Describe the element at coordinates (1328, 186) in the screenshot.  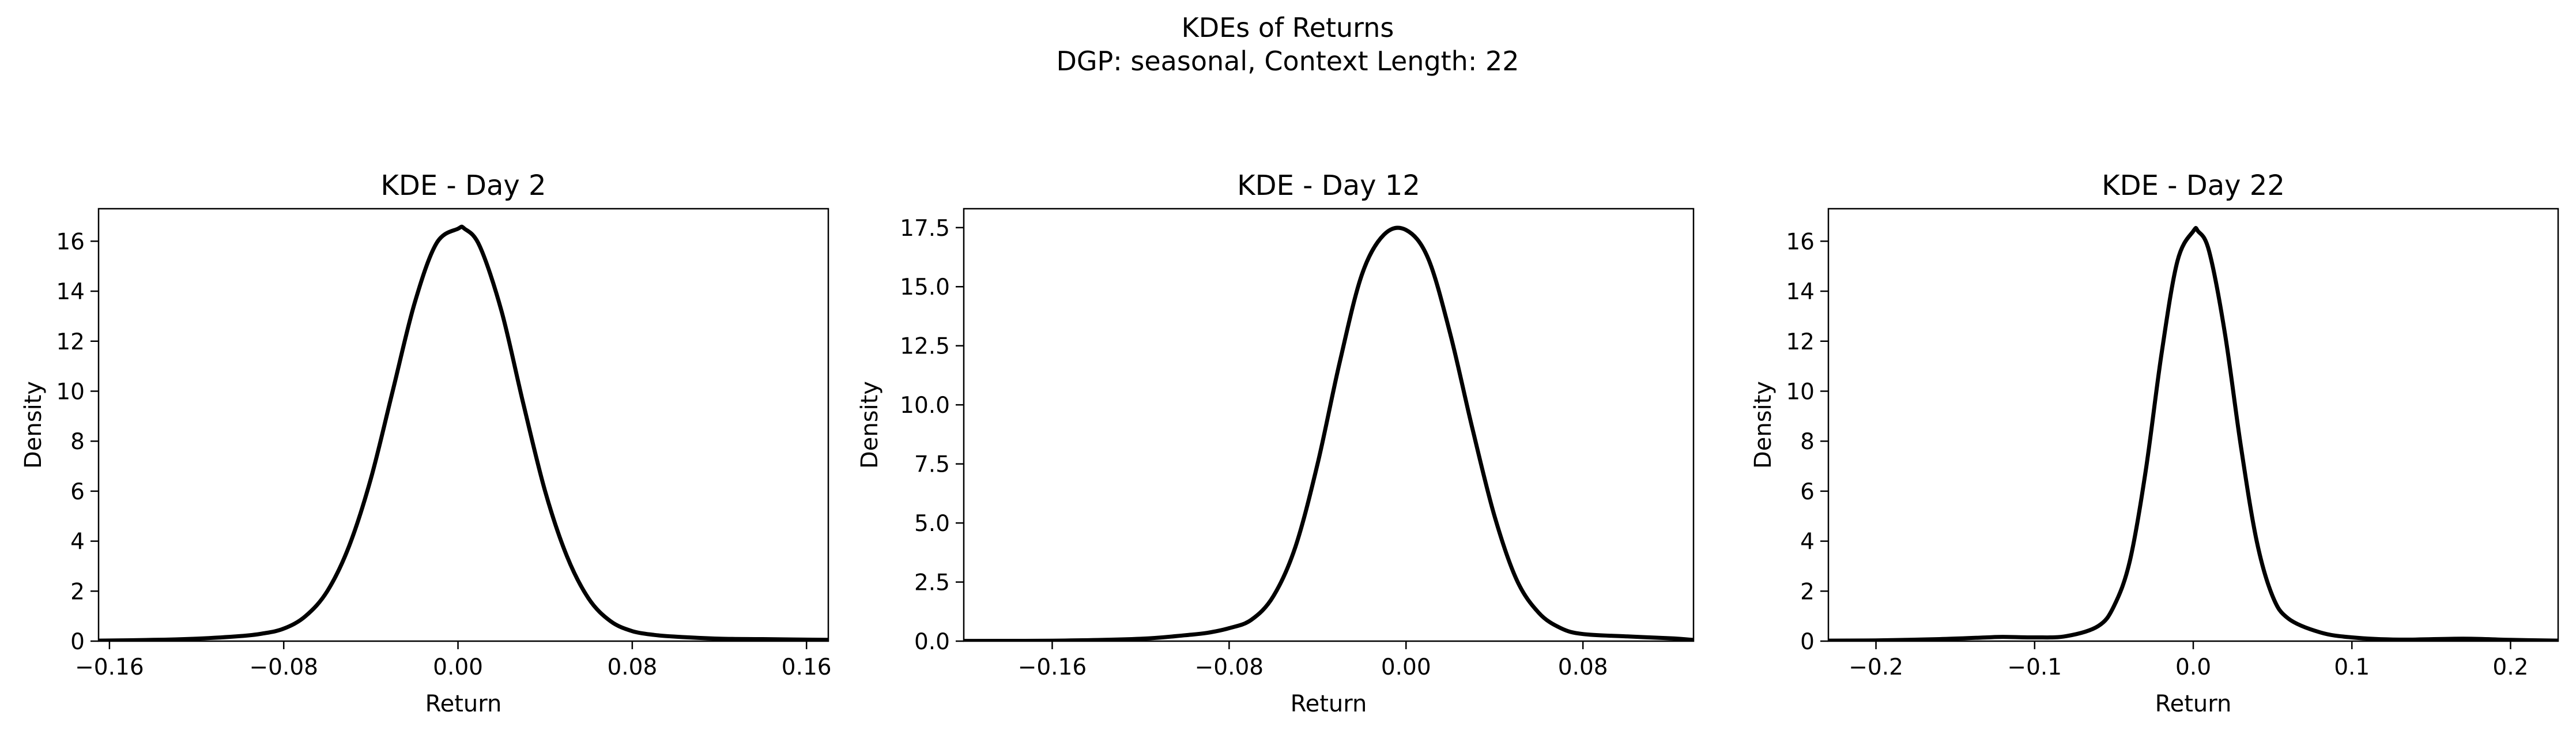
I see `subplot-title: KDE - Day 12` at that location.